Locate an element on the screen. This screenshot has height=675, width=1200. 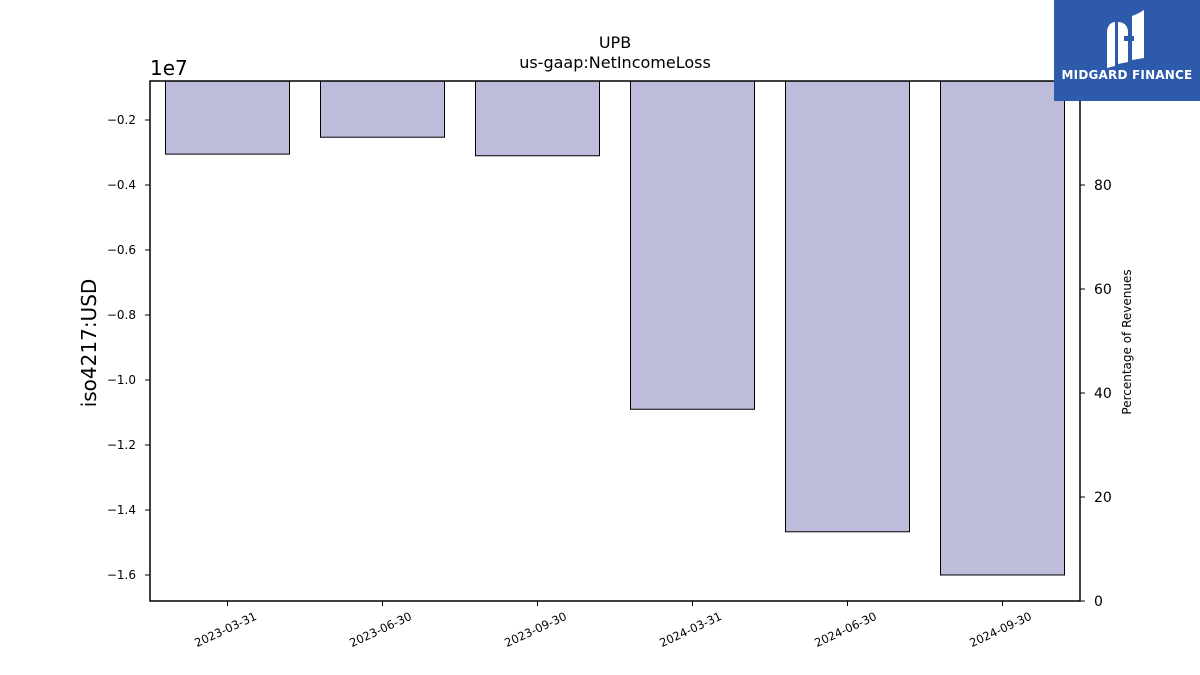
chart-subtitle: us-gaap:NetIncomeLoss is located at coordinates (615, 62).